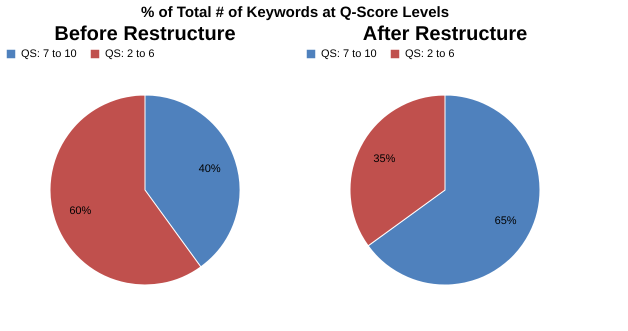 This screenshot has height=331, width=628. What do you see at coordinates (80, 211) in the screenshot?
I see `data-label: 60%` at bounding box center [80, 211].